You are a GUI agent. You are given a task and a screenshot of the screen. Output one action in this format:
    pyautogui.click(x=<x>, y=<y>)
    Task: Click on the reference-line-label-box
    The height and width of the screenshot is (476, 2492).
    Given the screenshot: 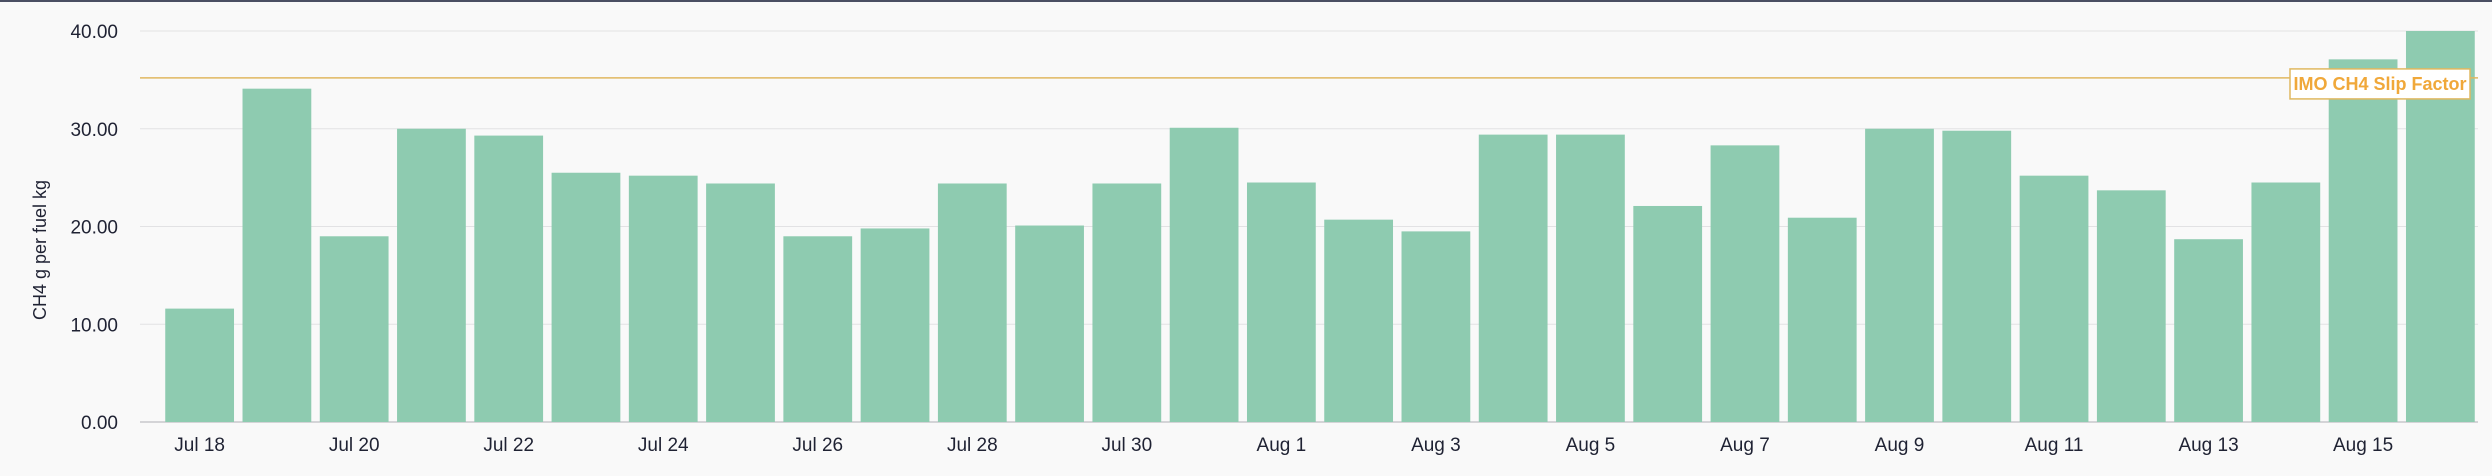 What is the action you would take?
    pyautogui.click(x=2380, y=84)
    